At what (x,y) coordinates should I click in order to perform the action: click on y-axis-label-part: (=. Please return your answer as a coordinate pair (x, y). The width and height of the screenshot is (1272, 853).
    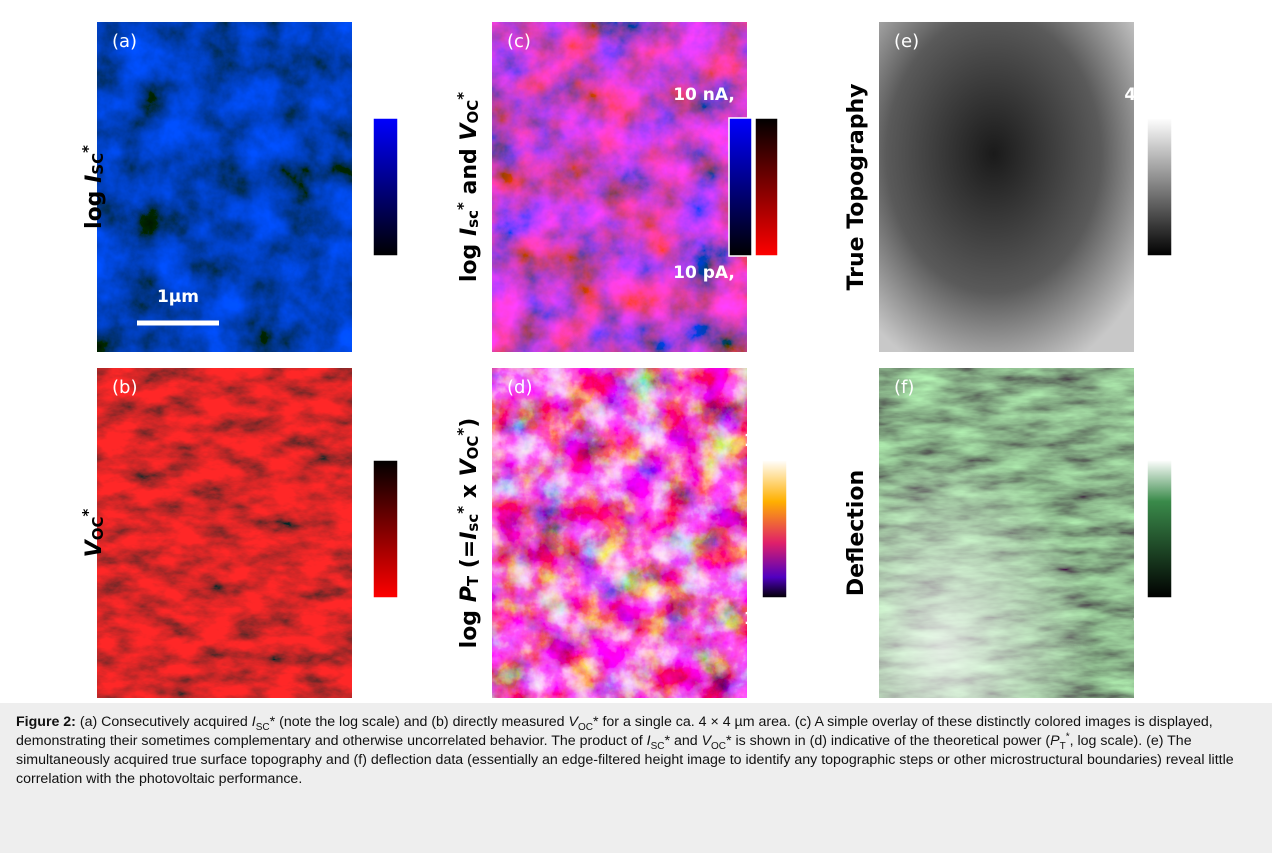
    Looking at the image, I should click on (469, 558).